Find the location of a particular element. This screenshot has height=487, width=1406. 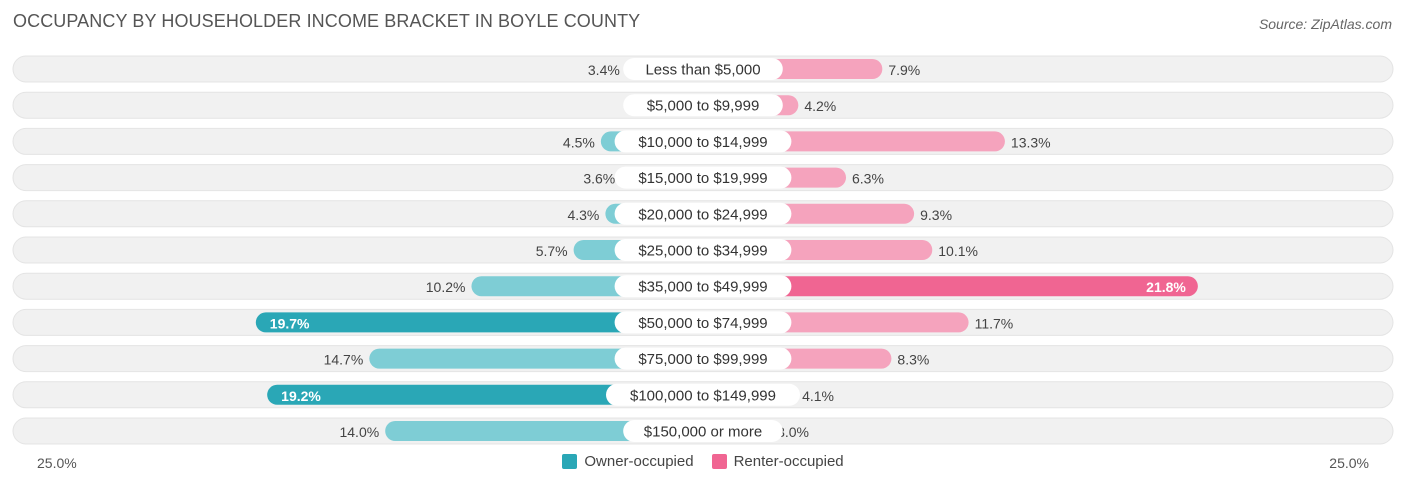

legend-item-renter: Renter-occupied is located at coordinates (777, 461).